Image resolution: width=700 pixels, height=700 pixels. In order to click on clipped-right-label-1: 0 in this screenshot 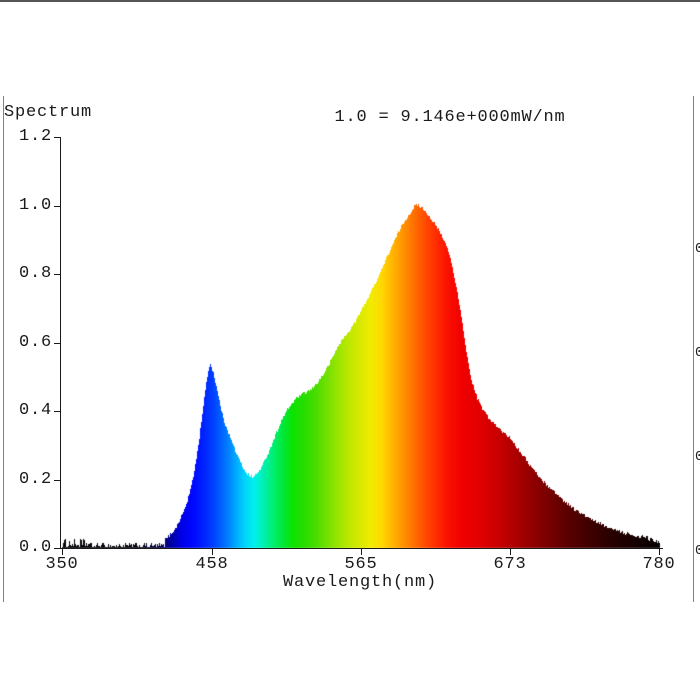, I will do `click(697, 249)`.